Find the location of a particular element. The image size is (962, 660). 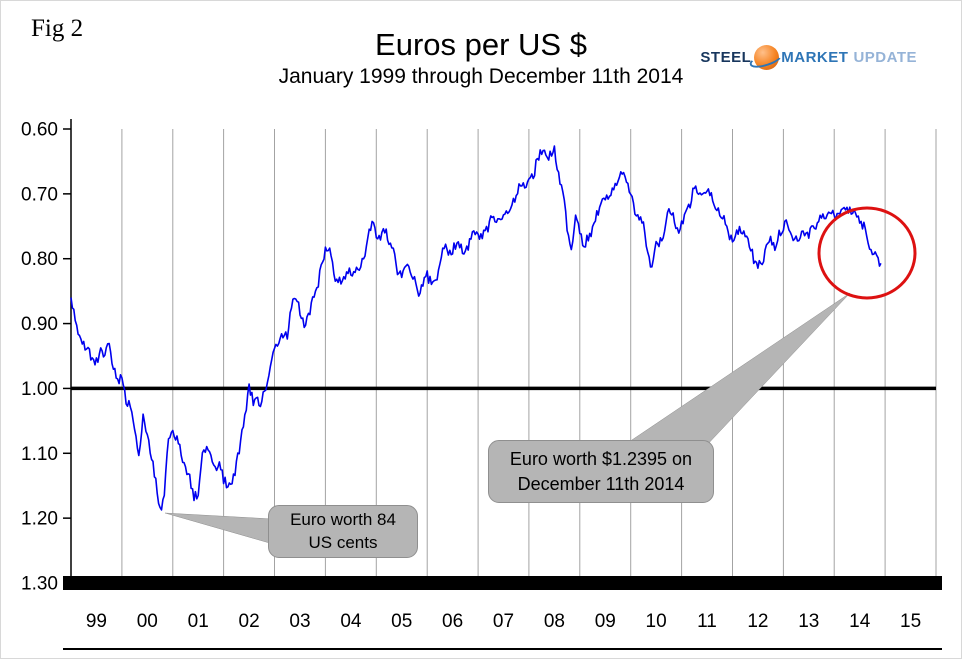

y-tick-label: 1.00 is located at coordinates (39, 389).